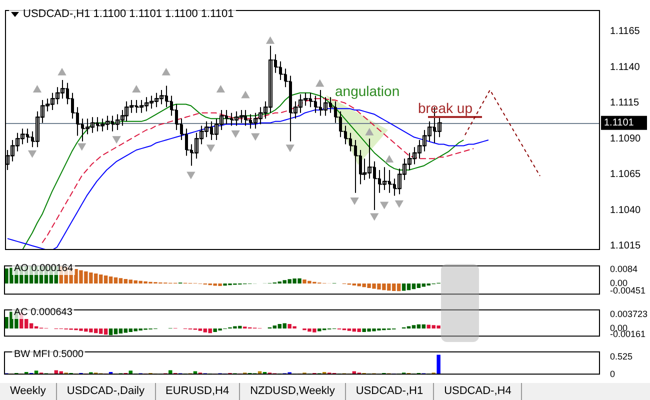  Describe the element at coordinates (628, 290) in the screenshot. I see `y-tick-label: -0.00451` at that location.